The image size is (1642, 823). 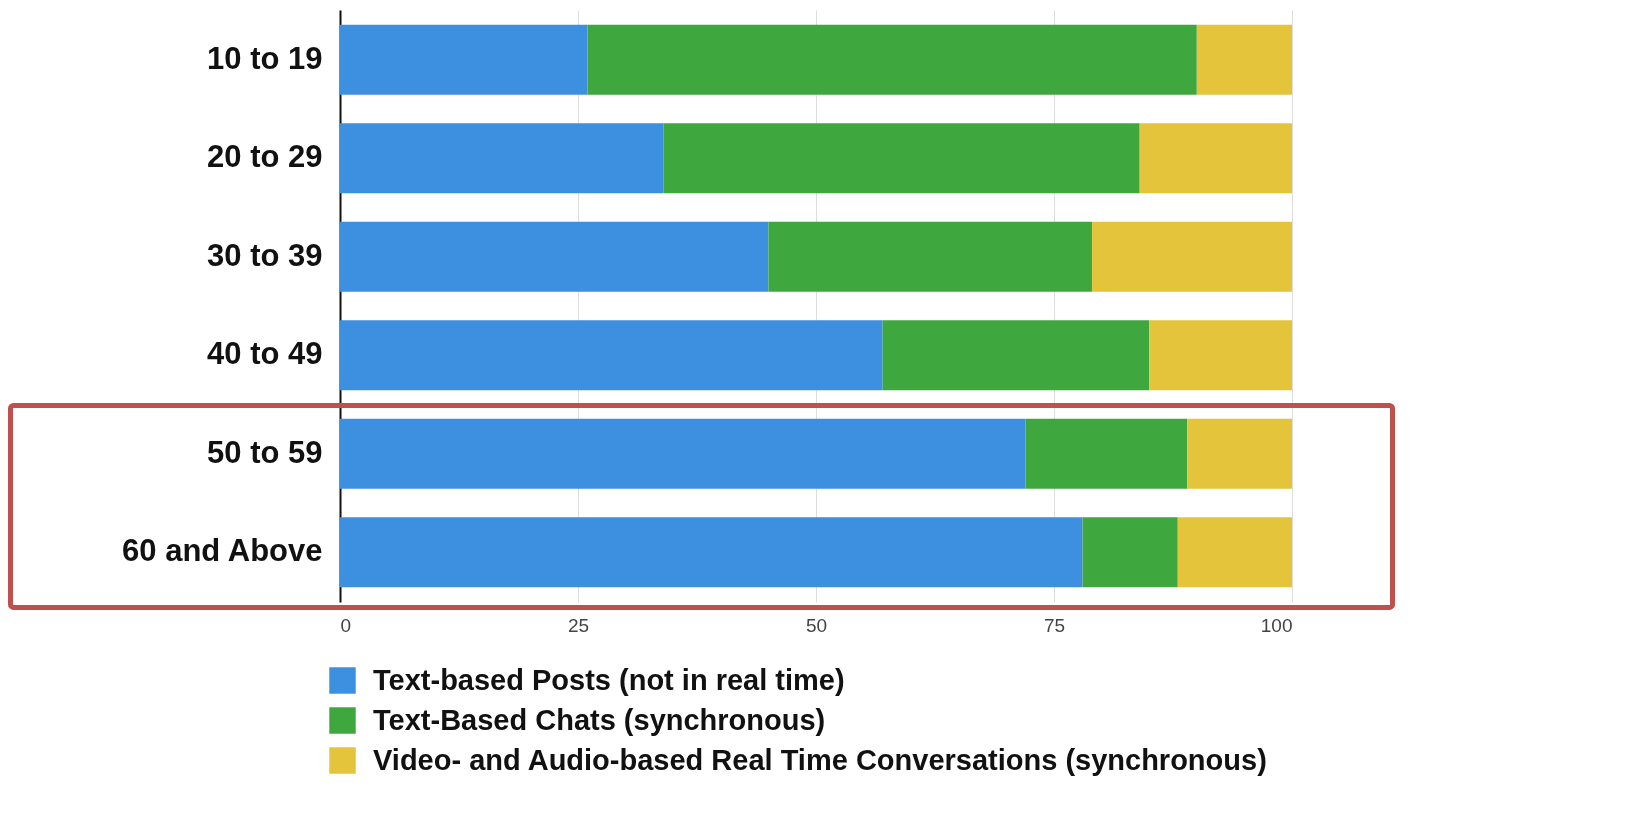 I want to click on y-tick-label: 20 to 29, so click(x=265, y=157).